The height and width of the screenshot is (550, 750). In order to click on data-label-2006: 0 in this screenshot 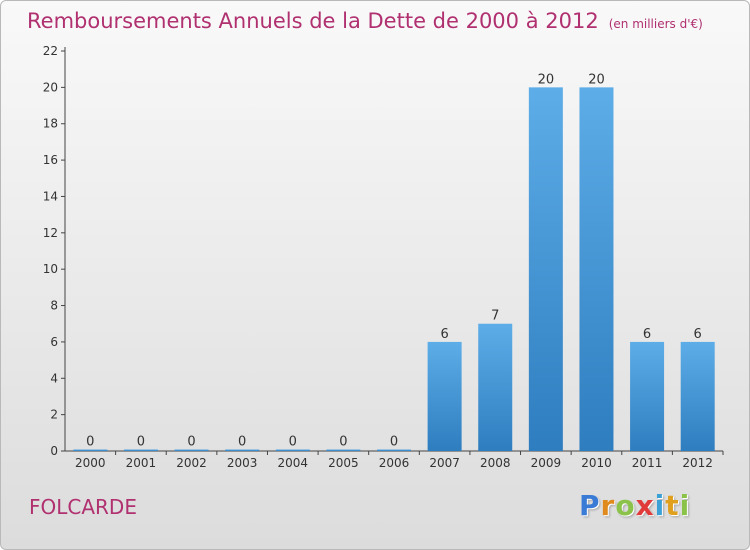, I will do `click(394, 442)`.